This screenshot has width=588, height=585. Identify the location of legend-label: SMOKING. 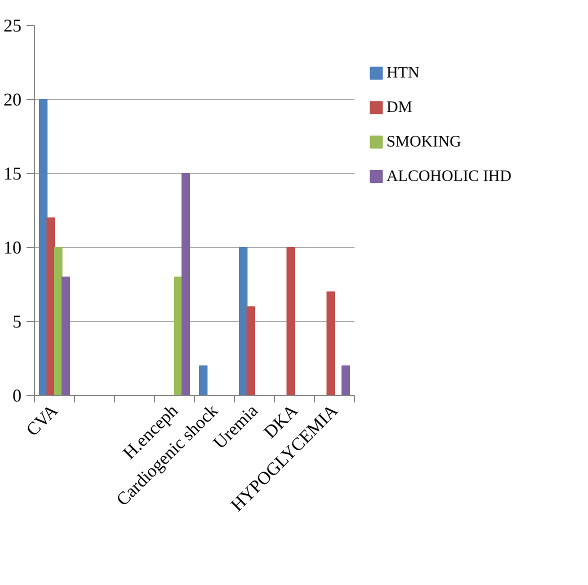
(424, 142).